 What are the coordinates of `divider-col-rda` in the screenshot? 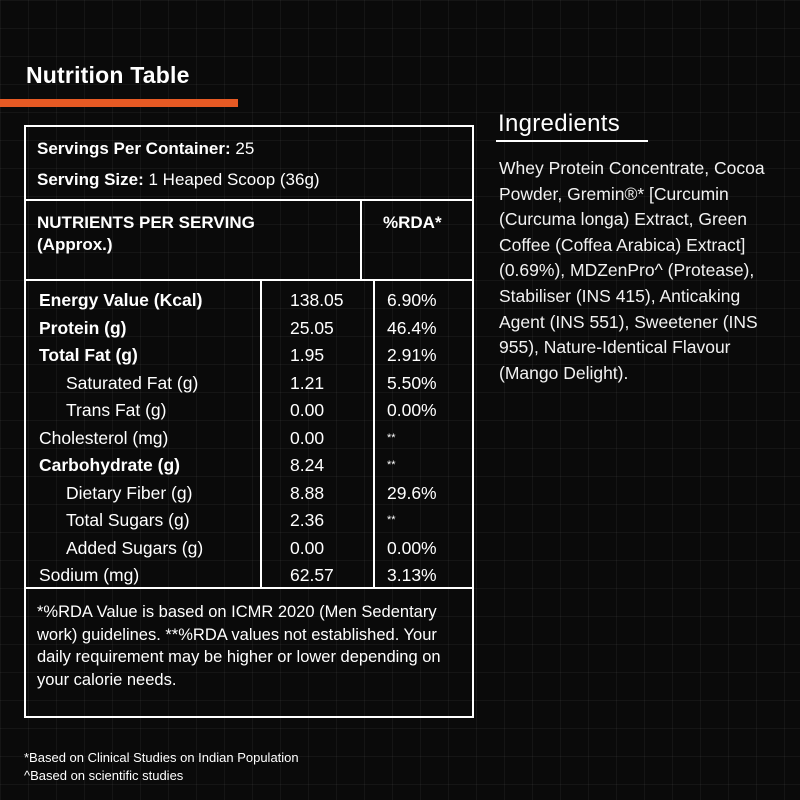 It's located at (374, 433).